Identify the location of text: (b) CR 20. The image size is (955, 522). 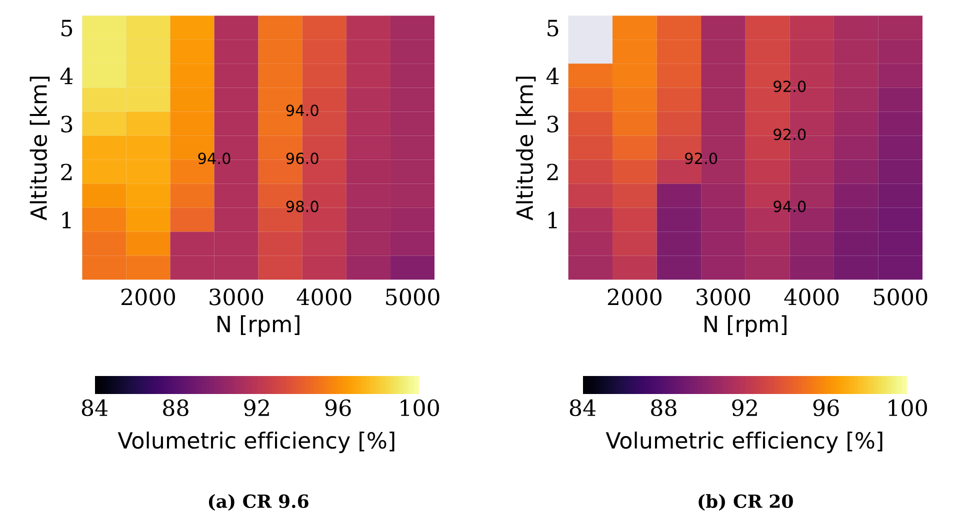
(745, 502).